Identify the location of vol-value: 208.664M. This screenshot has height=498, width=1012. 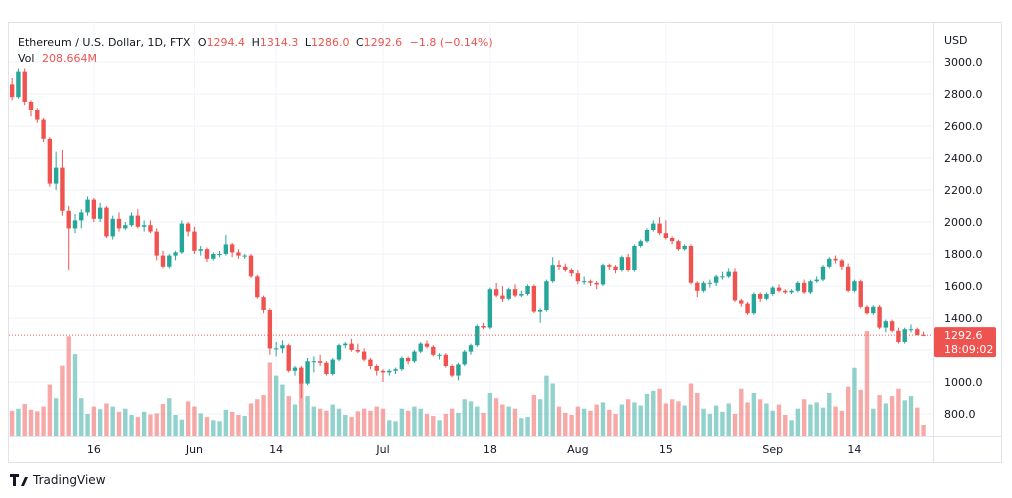
(69, 58).